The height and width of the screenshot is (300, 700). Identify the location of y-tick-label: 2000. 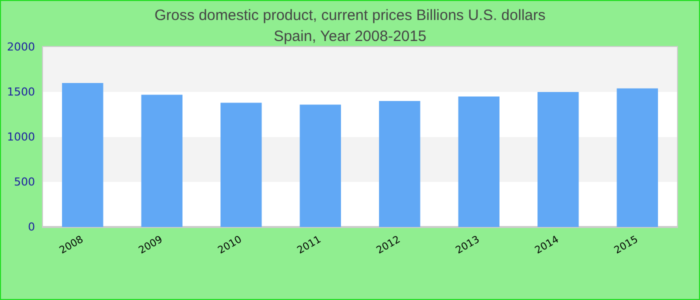
(21, 47).